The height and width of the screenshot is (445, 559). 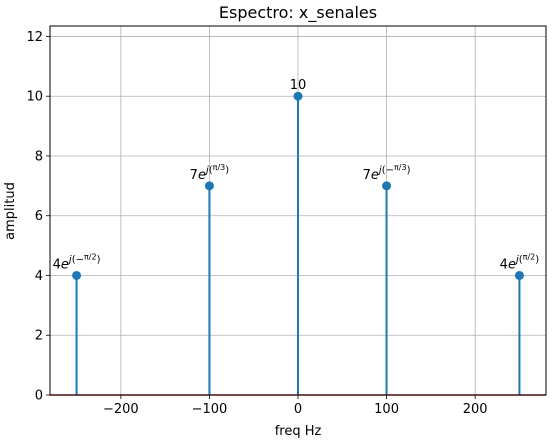 I want to click on x-axis-label: freq Hz, so click(x=298, y=431).